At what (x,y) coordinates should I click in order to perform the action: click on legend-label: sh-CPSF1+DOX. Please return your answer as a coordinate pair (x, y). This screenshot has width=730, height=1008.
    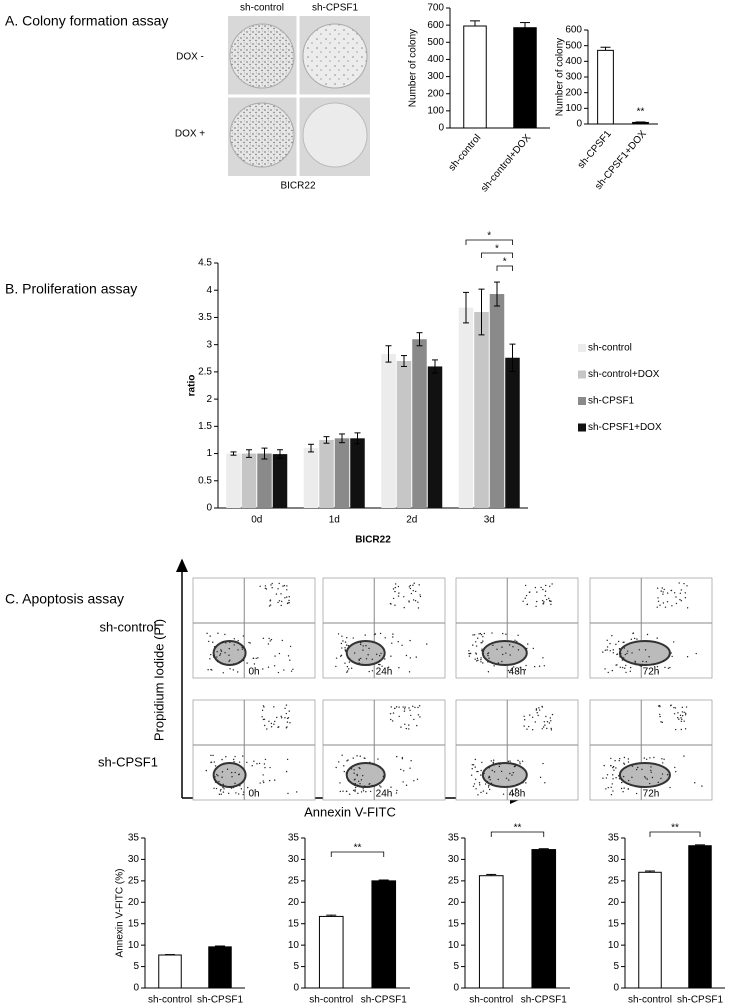
    Looking at the image, I should click on (625, 427).